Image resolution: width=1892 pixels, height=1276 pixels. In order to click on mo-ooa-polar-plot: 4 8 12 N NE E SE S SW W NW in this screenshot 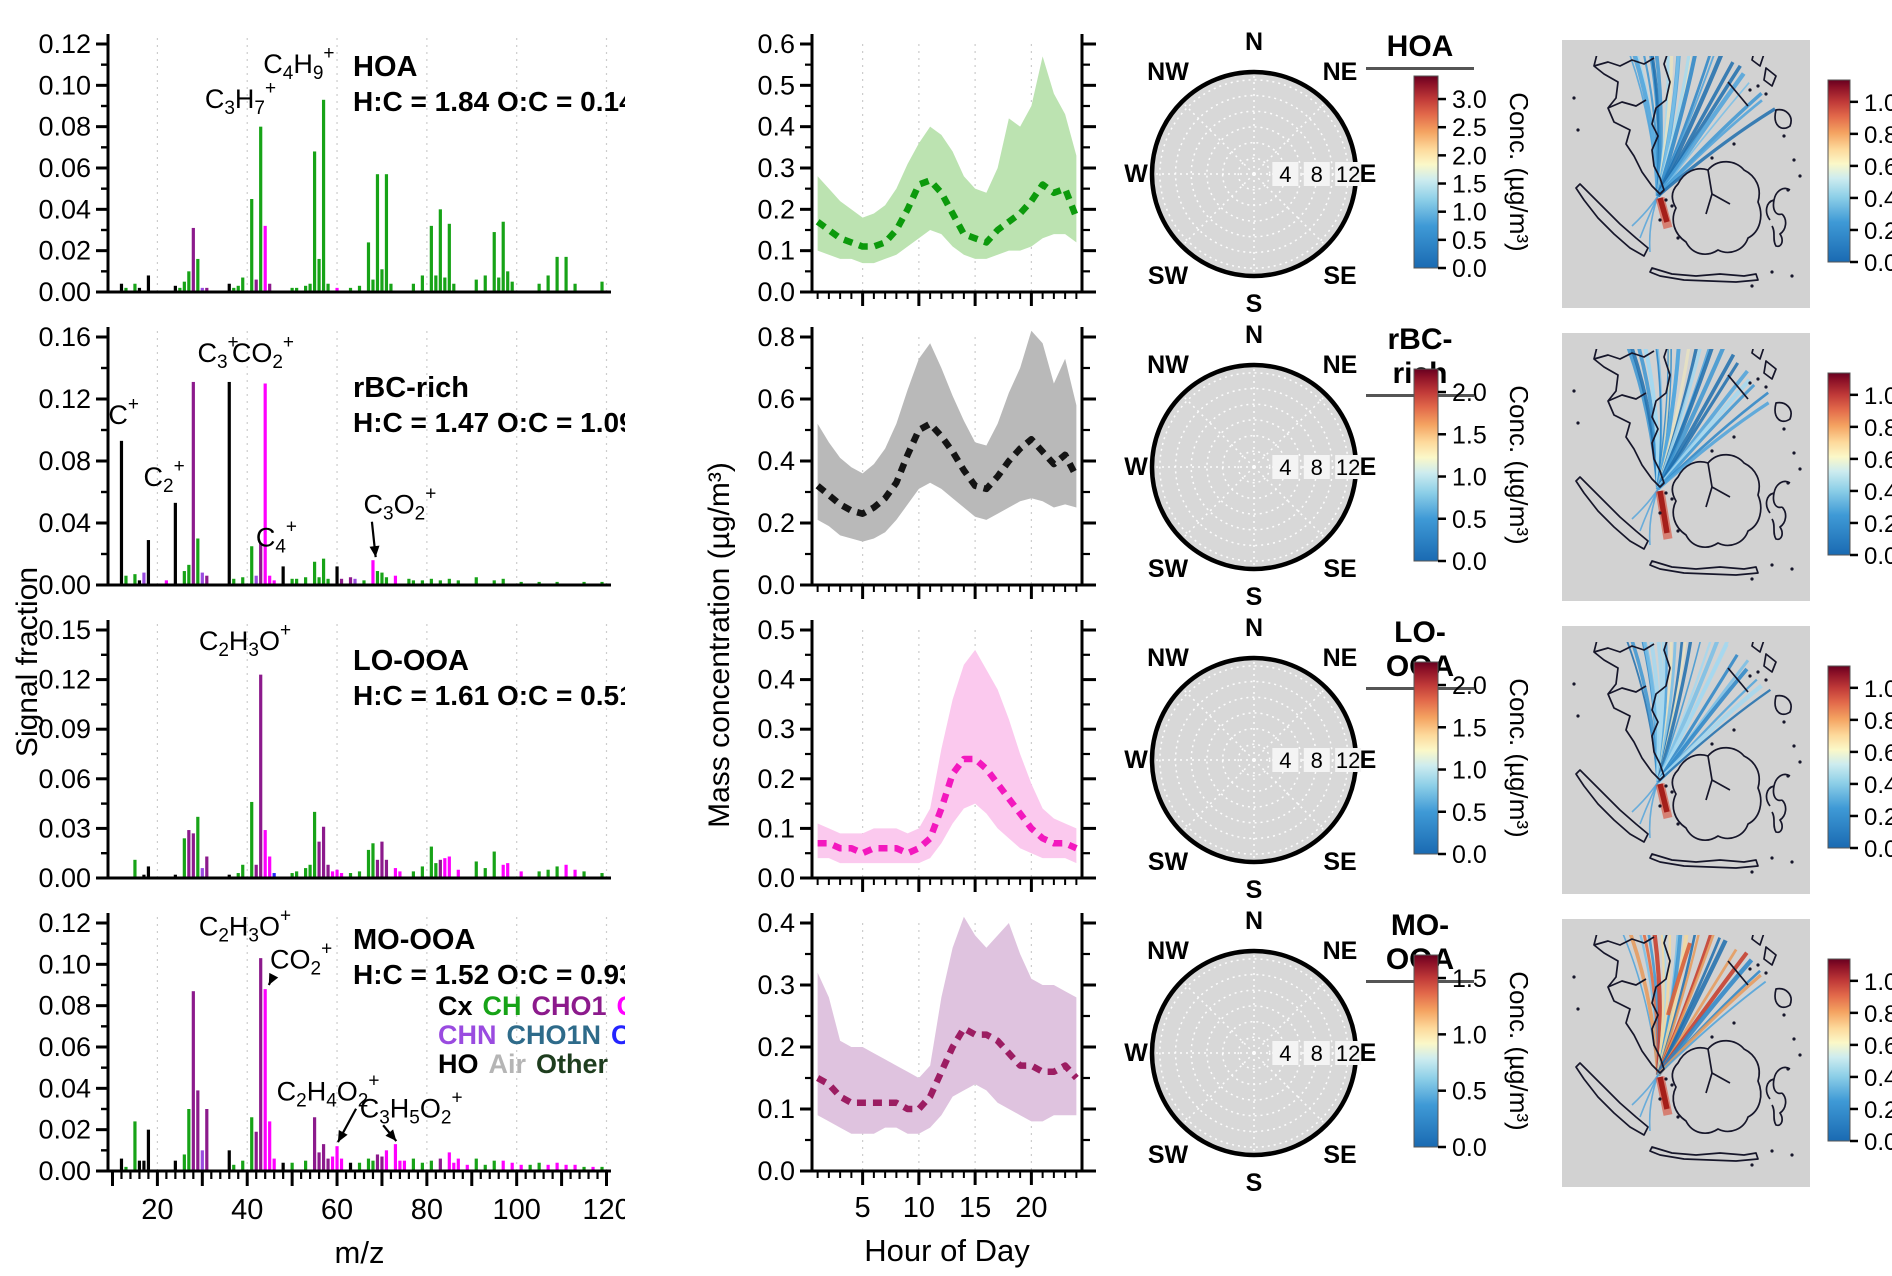, I will do `click(1250, 1052)`.